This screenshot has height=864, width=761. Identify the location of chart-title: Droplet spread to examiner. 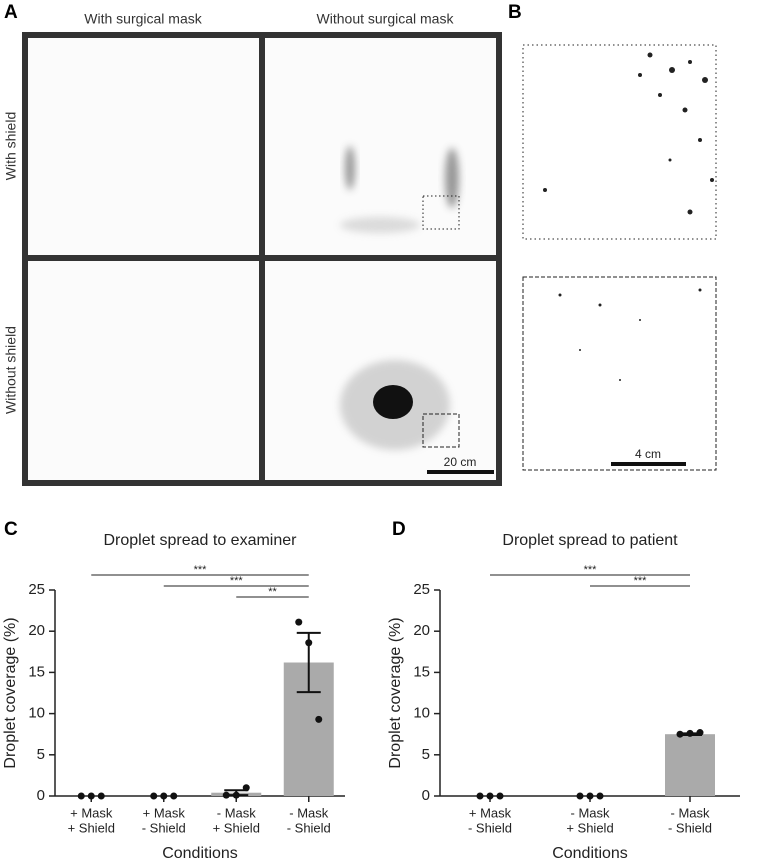
(201, 540).